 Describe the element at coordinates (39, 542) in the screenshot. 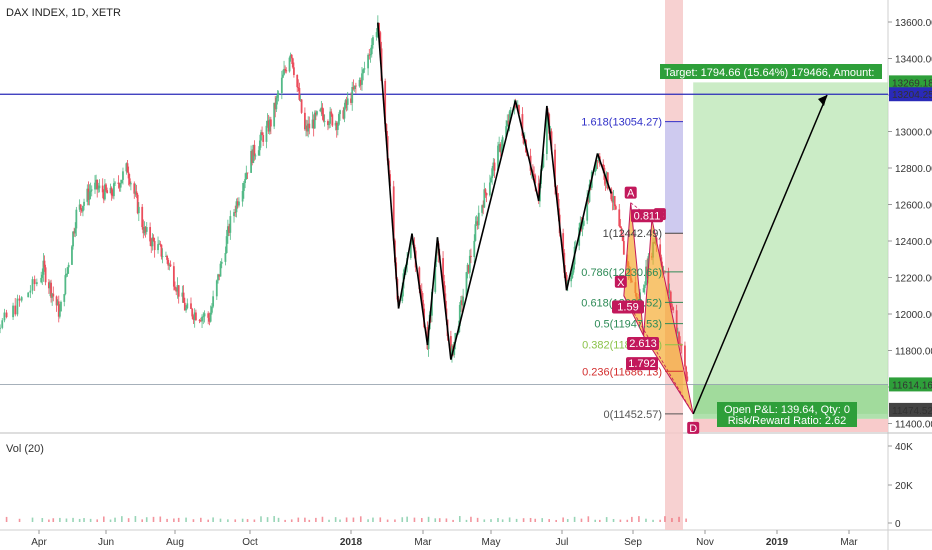

I see `x-axis-tick-label: Apr` at that location.